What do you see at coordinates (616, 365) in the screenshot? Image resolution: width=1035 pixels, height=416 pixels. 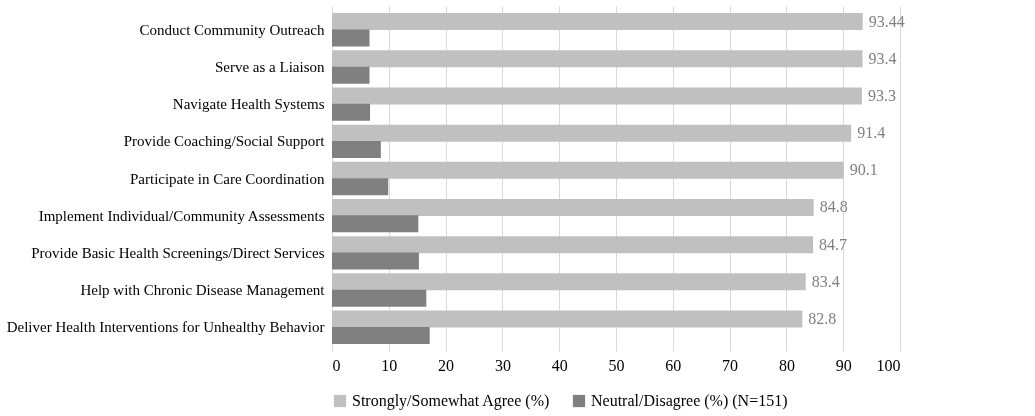 I see `x-tick-label: 50` at bounding box center [616, 365].